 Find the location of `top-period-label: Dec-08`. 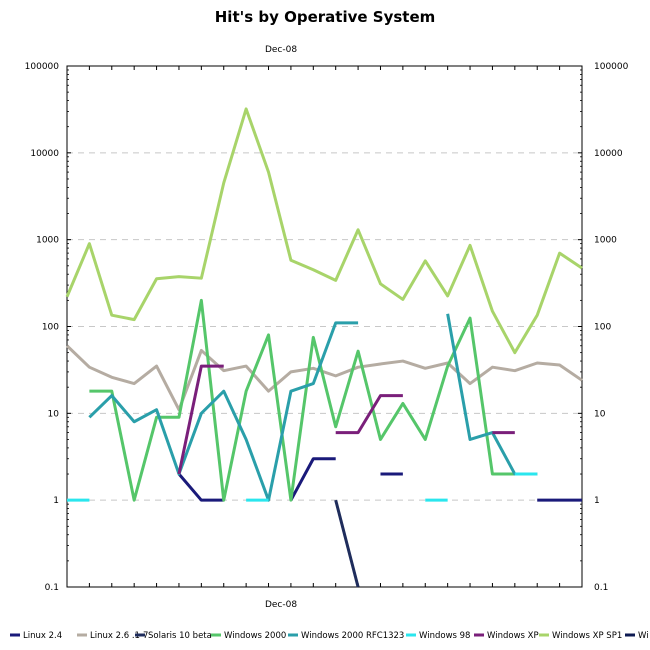

top-period-label: Dec-08 is located at coordinates (281, 50).